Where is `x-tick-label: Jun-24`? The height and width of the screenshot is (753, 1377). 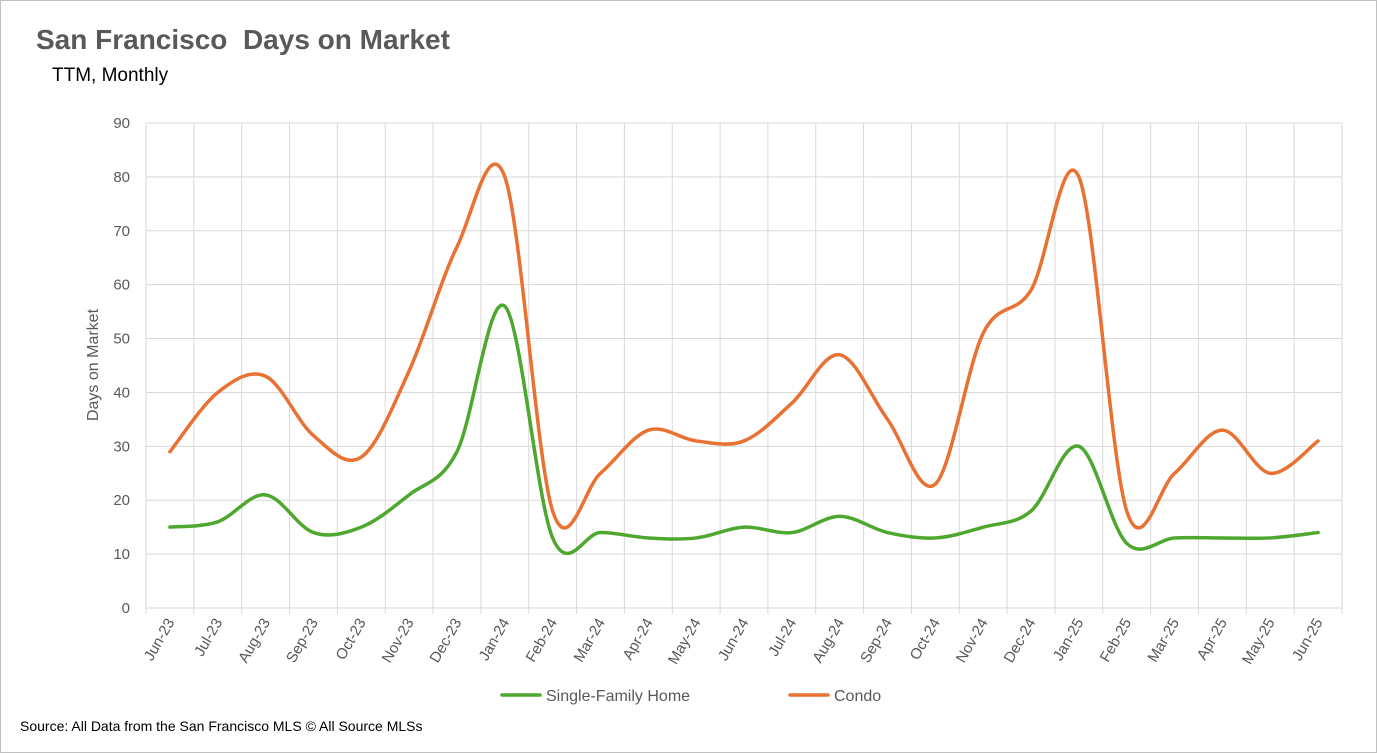
x-tick-label: Jun-24 is located at coordinates (734, 640).